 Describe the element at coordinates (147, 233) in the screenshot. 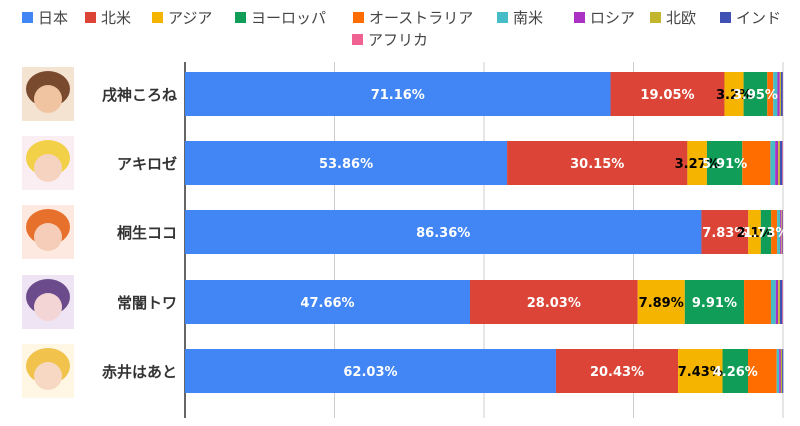

I see `category-label: 桐生ココ` at that location.